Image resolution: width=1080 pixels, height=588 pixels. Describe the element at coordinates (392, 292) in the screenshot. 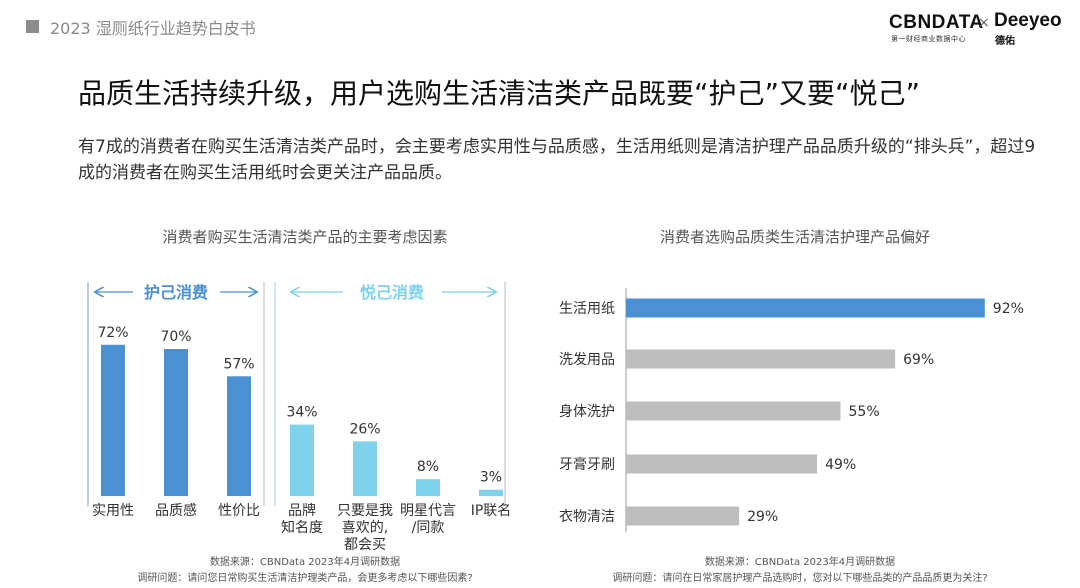

I see `group2-label: 悦己消费` at that location.